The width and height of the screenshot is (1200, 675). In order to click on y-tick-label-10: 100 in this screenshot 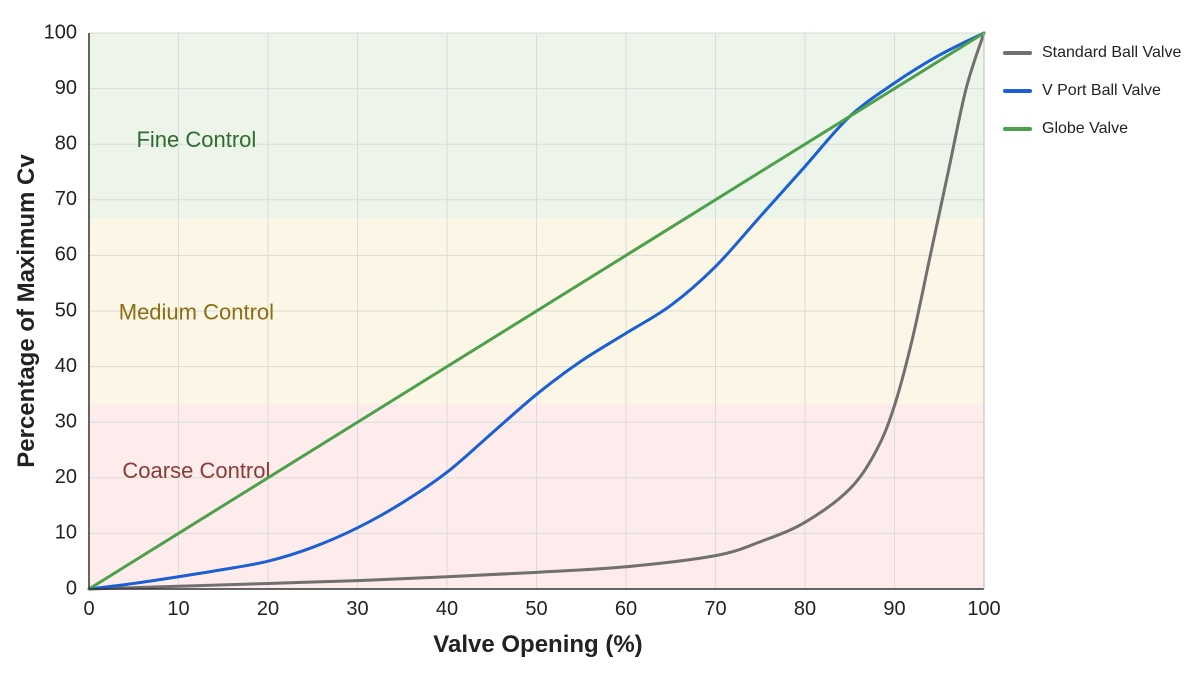, I will do `click(60, 32)`.